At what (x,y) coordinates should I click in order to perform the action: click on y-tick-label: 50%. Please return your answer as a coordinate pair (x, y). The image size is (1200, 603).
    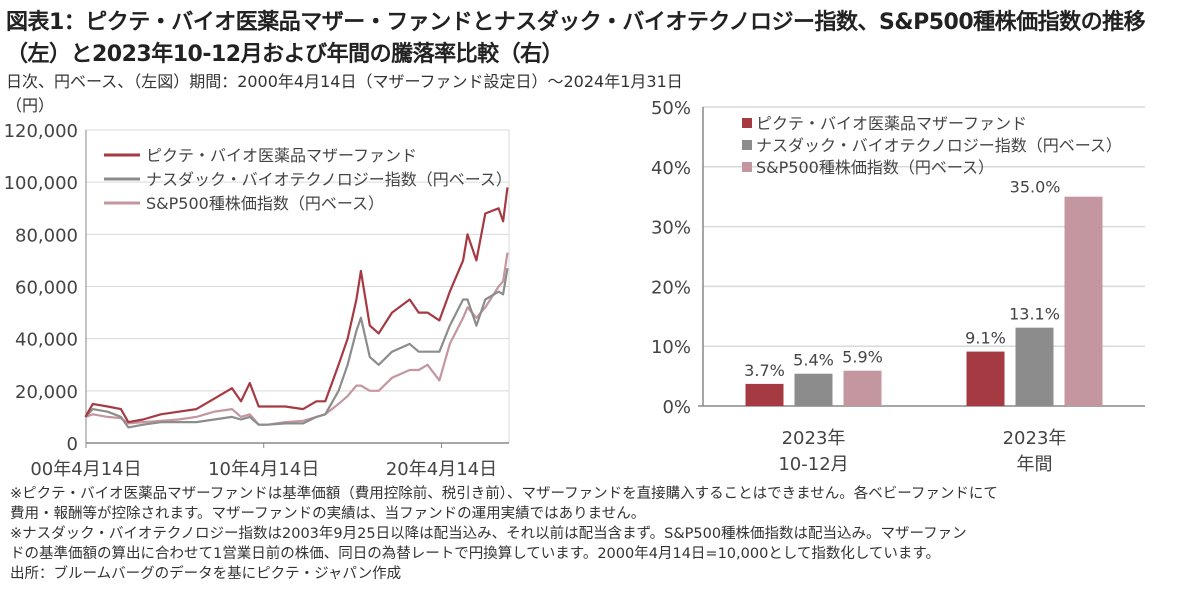
    Looking at the image, I should click on (671, 108).